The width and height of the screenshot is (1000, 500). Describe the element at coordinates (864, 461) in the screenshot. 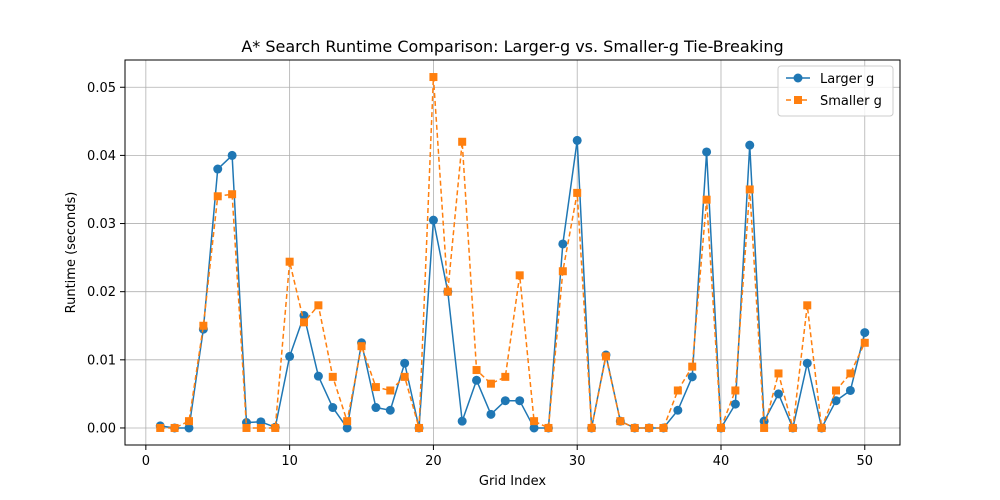

I see `x-tick-label: 50` at that location.